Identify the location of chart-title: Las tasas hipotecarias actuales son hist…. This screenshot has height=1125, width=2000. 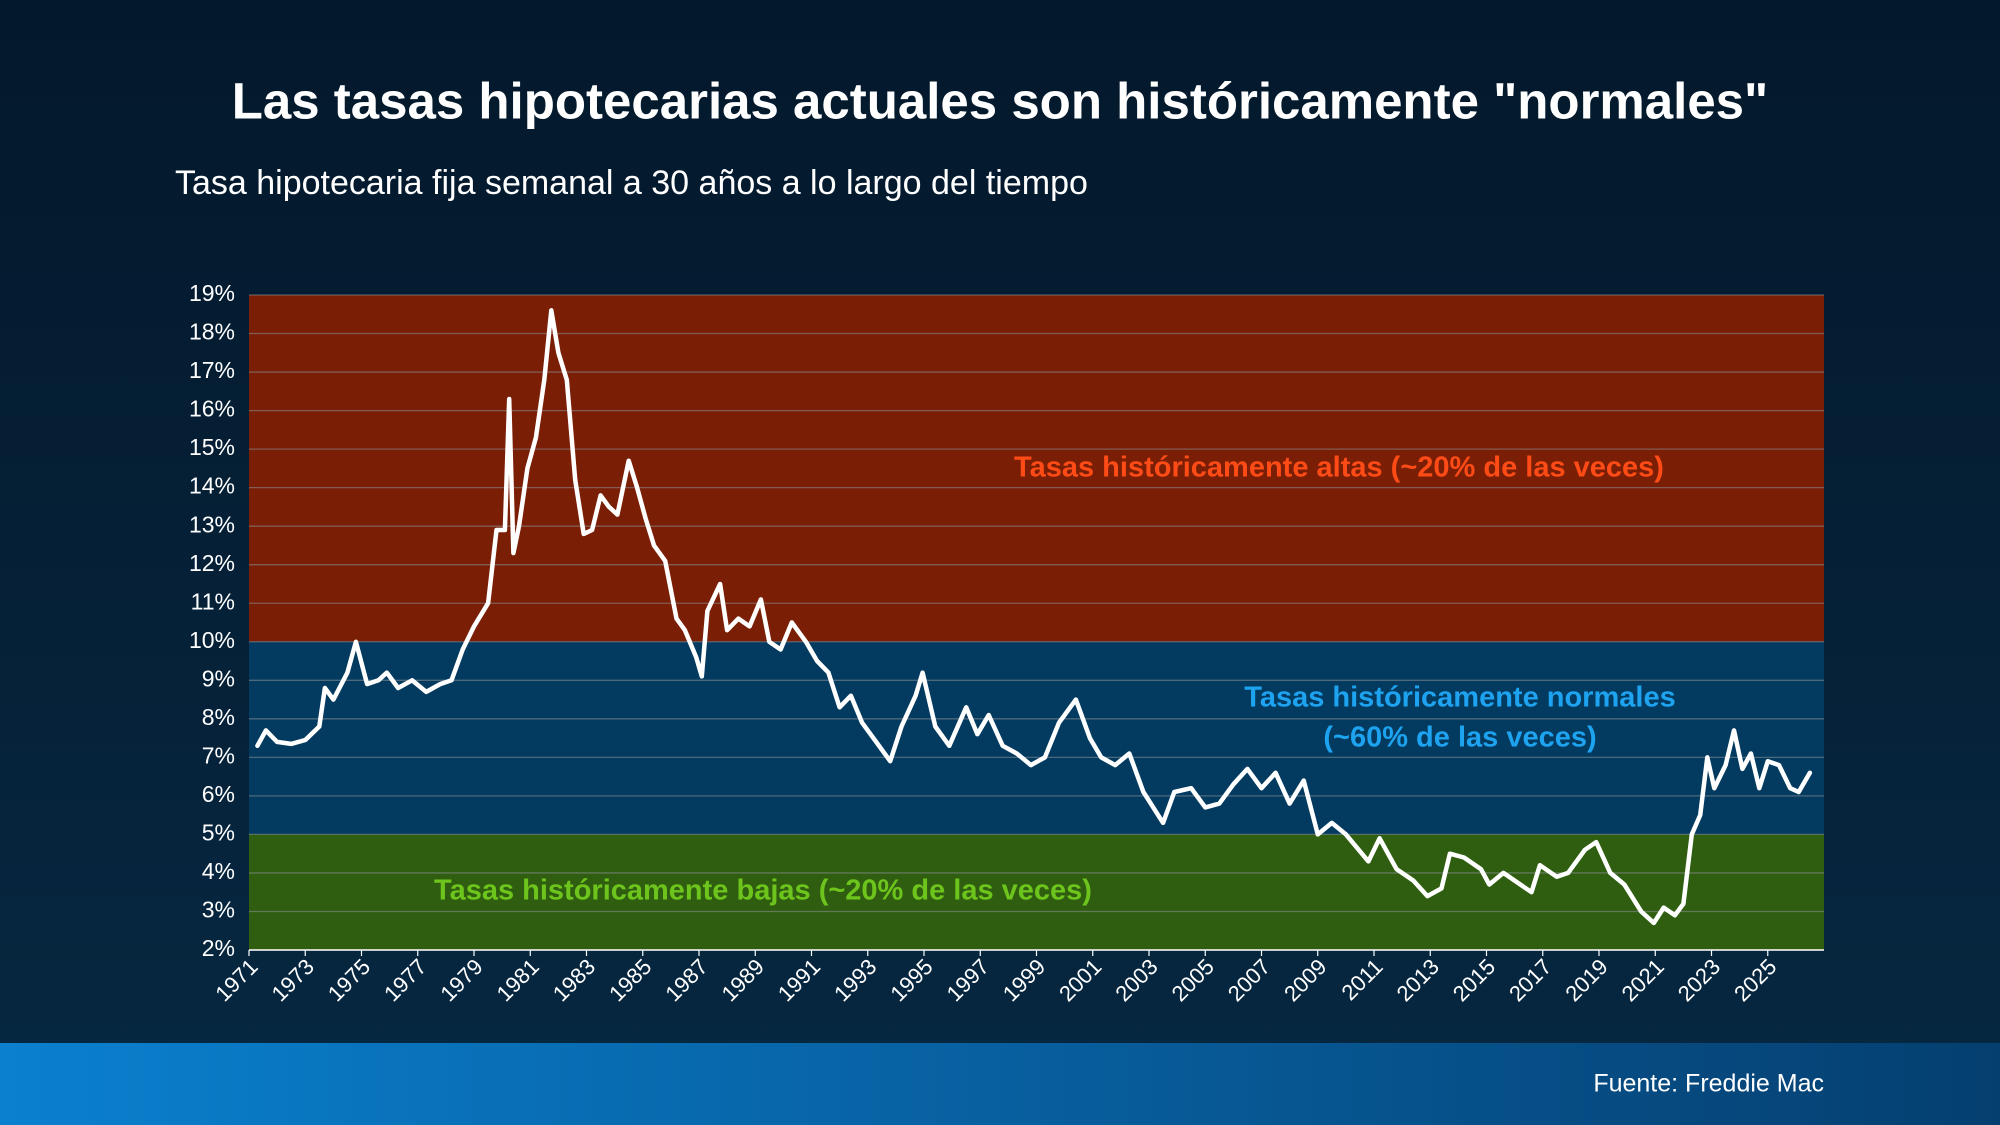
(1000, 100).